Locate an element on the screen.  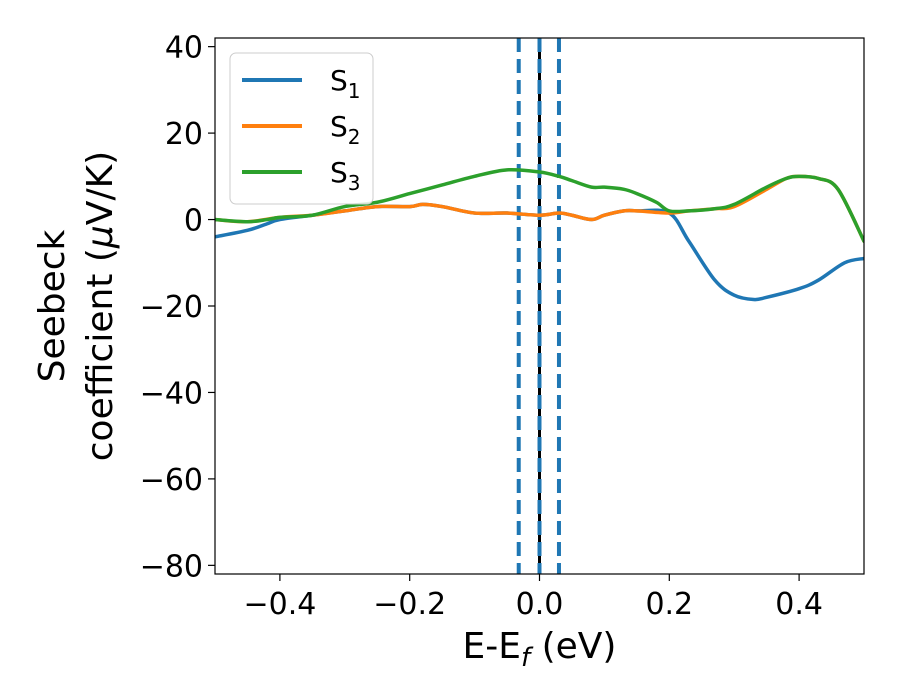
y-tick-label: 0 is located at coordinates (193, 221).